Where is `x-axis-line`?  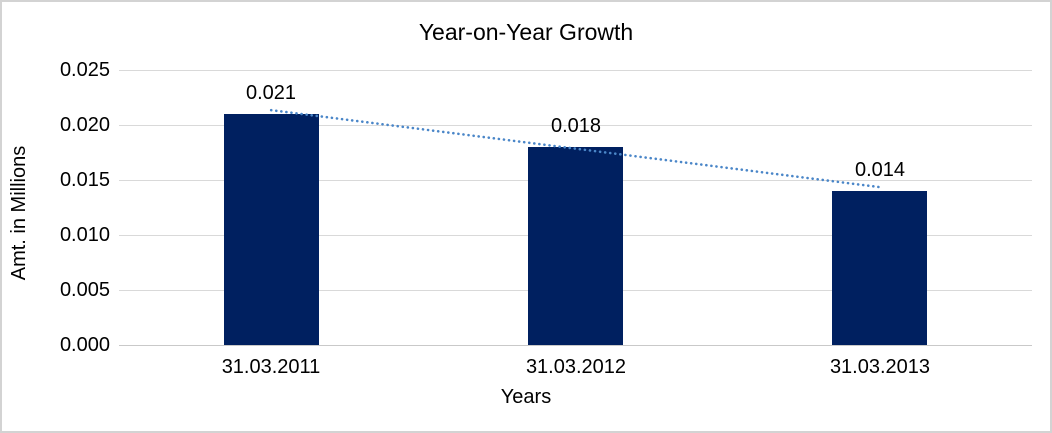
x-axis-line is located at coordinates (575, 345).